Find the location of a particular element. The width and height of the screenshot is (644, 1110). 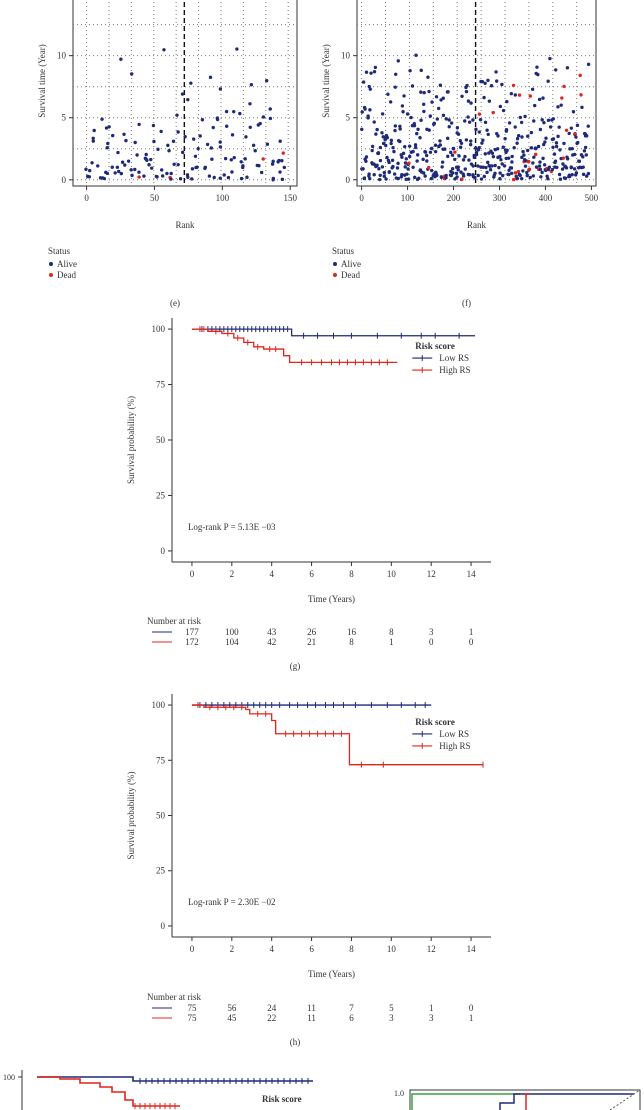

legend-label-dead: Dead is located at coordinates (66, 275).